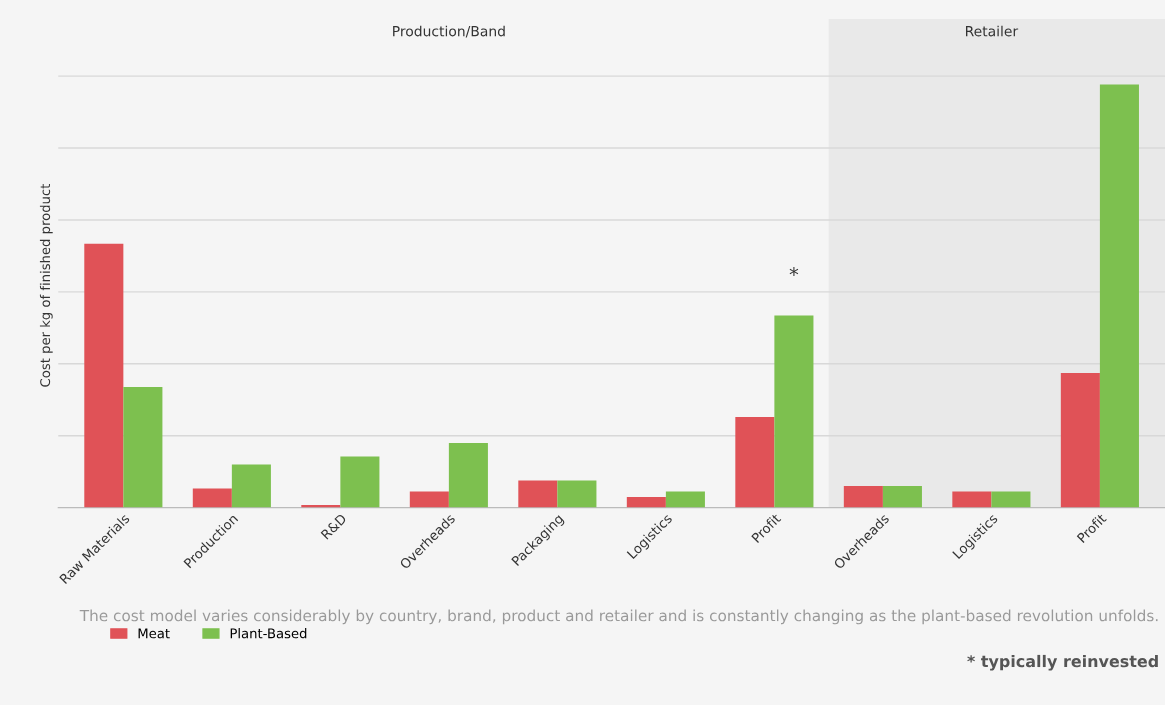  What do you see at coordinates (449, 31) in the screenshot?
I see `text: Production/Band` at bounding box center [449, 31].